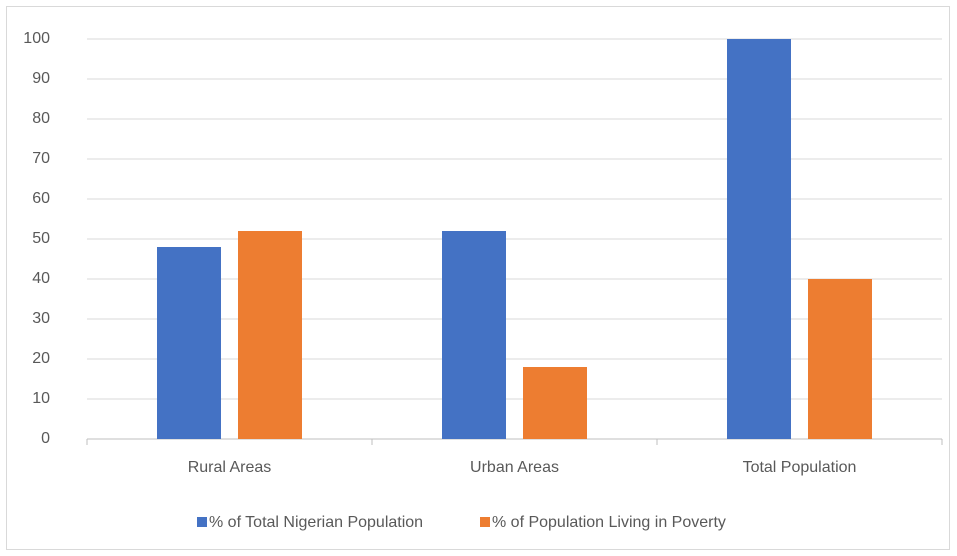  Describe the element at coordinates (41, 158) in the screenshot. I see `y-tick-label: 70` at that location.